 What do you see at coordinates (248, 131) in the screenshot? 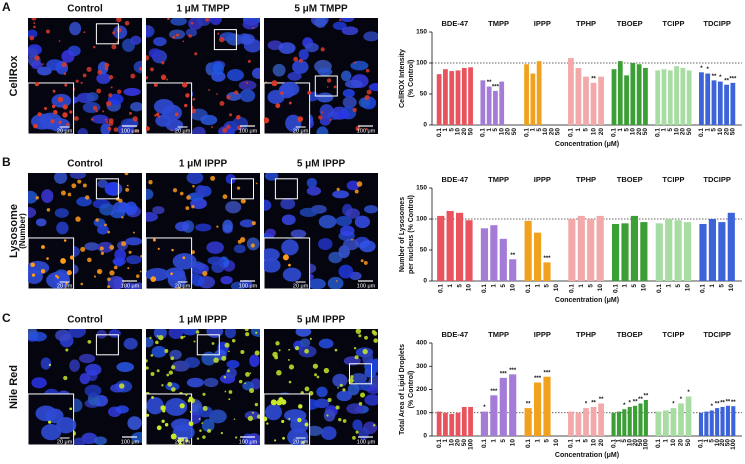
I see `scale-label: 100 μm` at bounding box center [248, 131].